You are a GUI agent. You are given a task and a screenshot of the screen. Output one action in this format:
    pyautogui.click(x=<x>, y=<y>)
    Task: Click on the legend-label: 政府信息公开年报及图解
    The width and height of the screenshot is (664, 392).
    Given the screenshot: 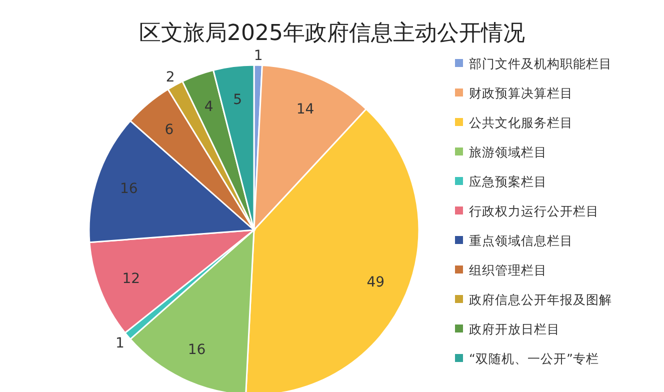 What is the action you would take?
    pyautogui.click(x=540, y=299)
    